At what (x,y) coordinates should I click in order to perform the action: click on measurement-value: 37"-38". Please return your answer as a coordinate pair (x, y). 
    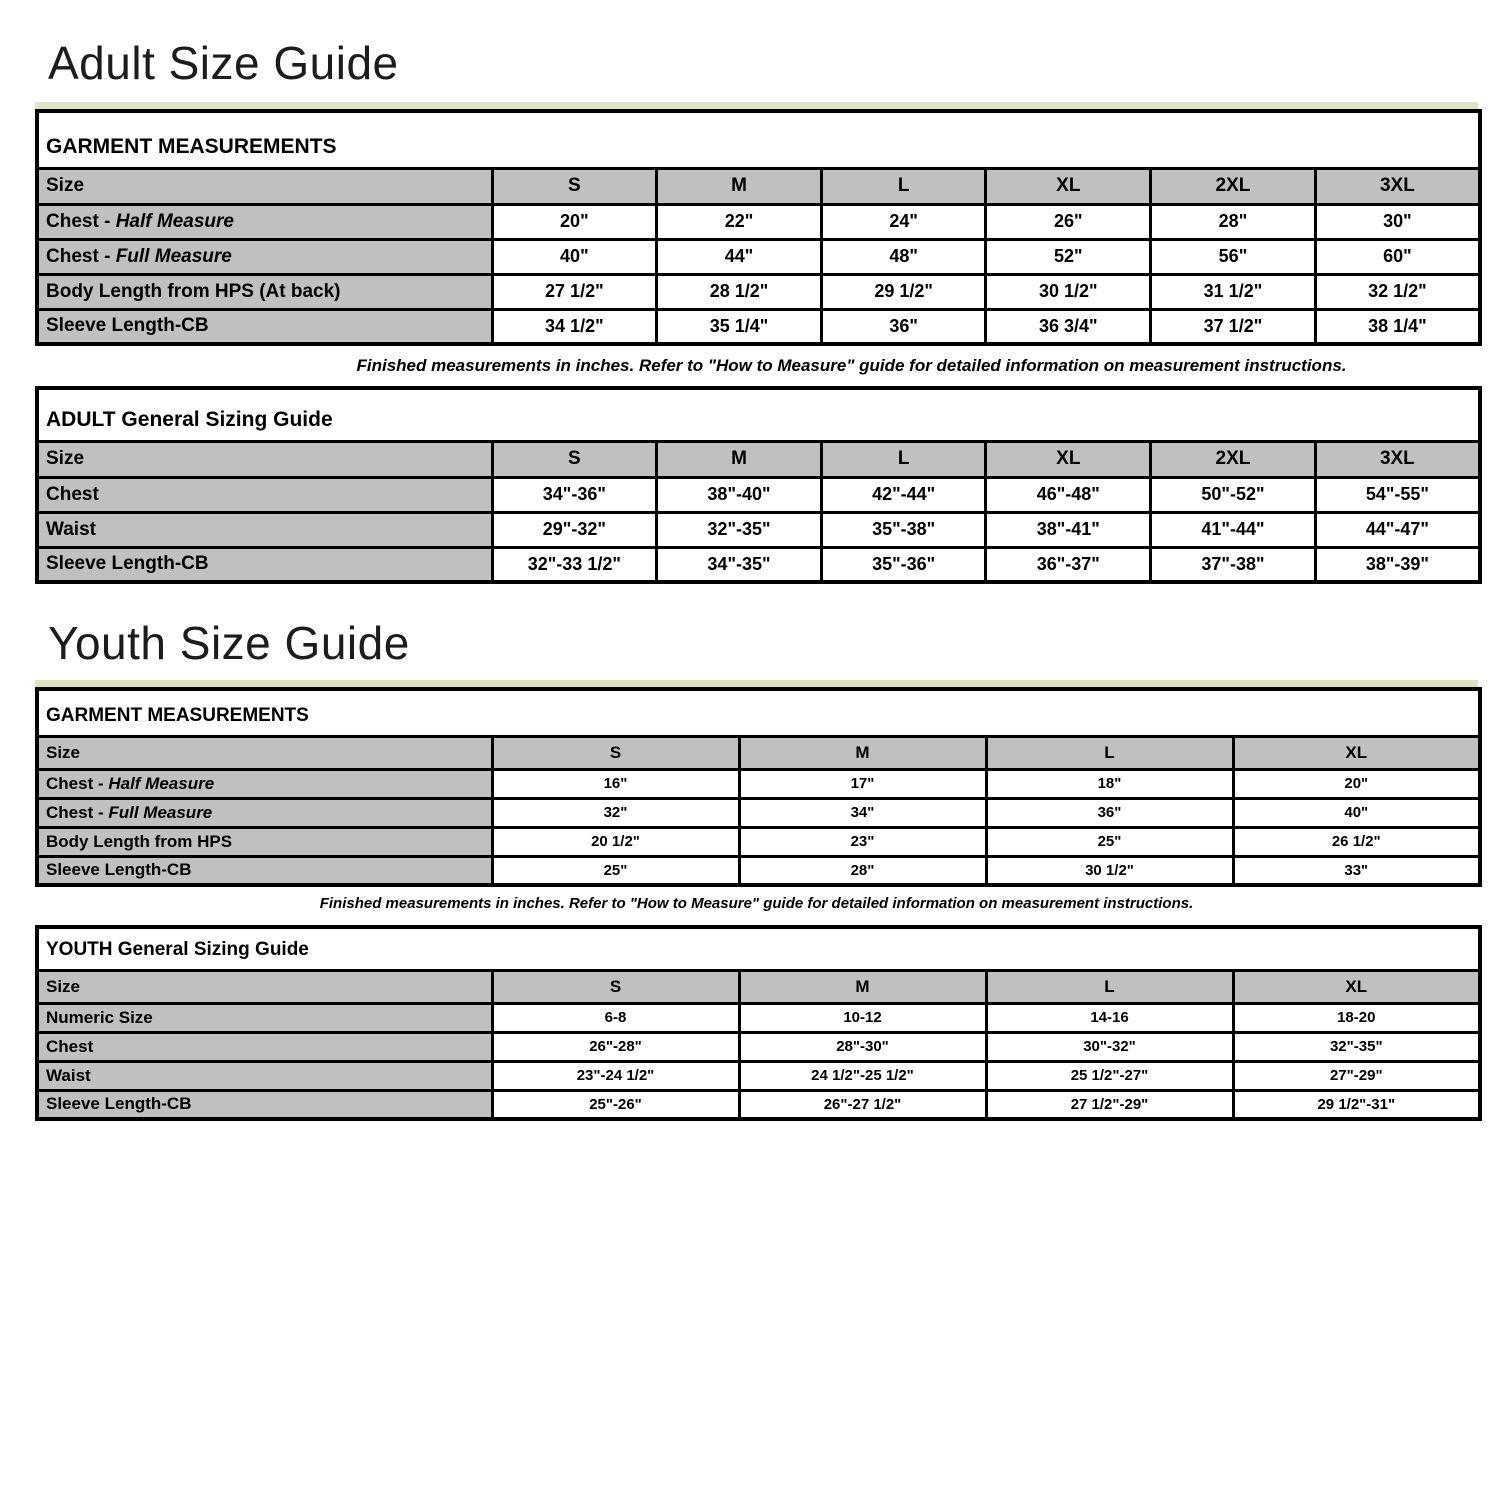
    Looking at the image, I should click on (1233, 564).